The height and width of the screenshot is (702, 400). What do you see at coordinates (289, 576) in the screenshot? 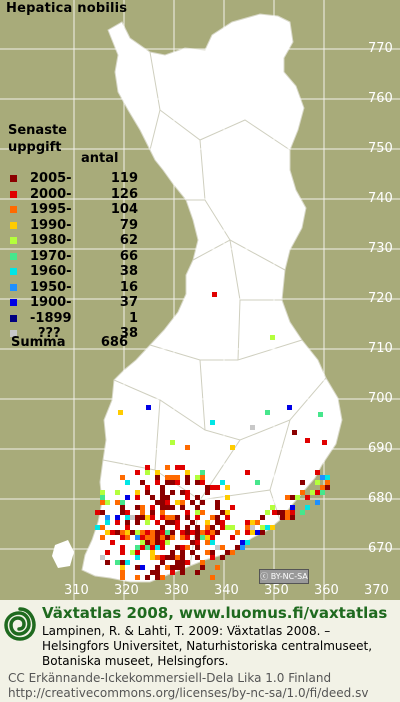
I see `cc-badge-text: BY-NC-SA` at bounding box center [289, 576].